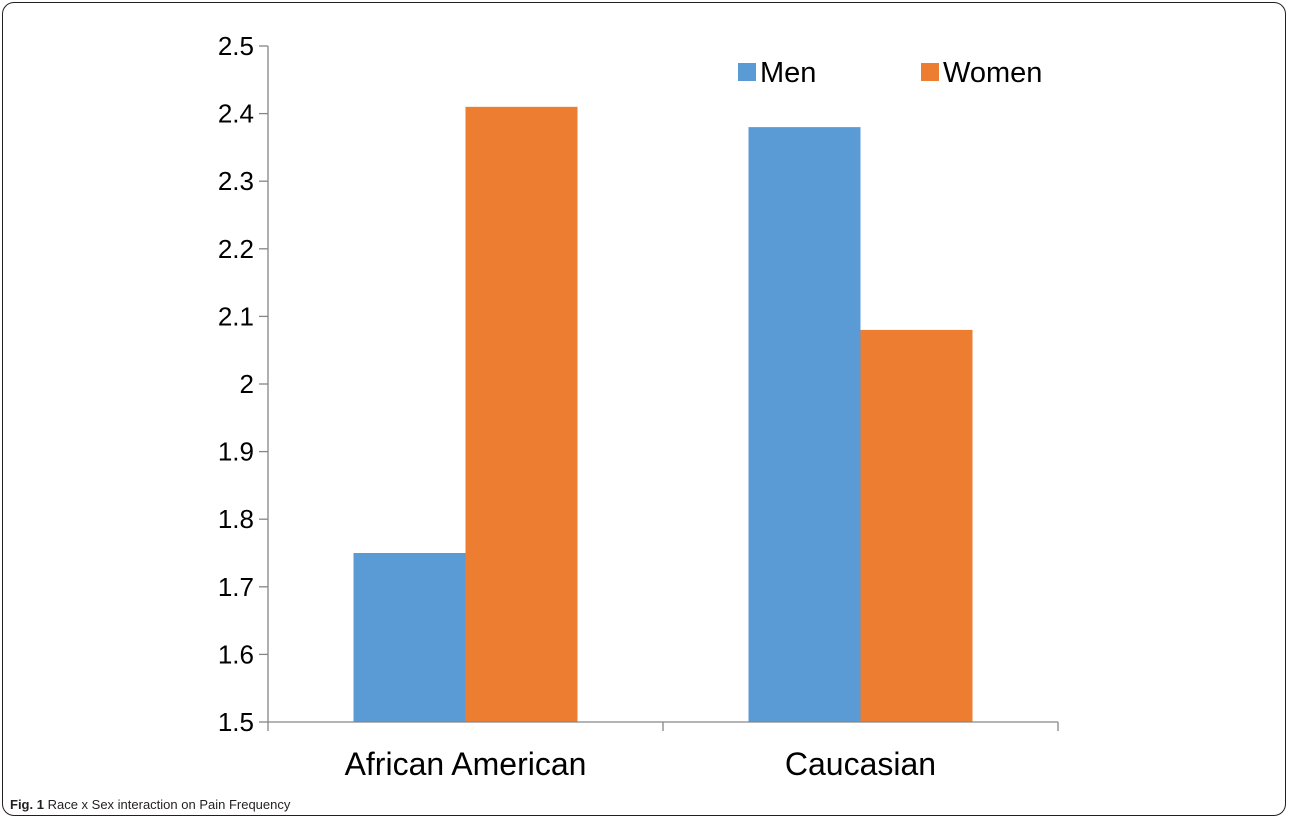 The image size is (1292, 822). I want to click on y-tick-label: 1.8, so click(236, 519).